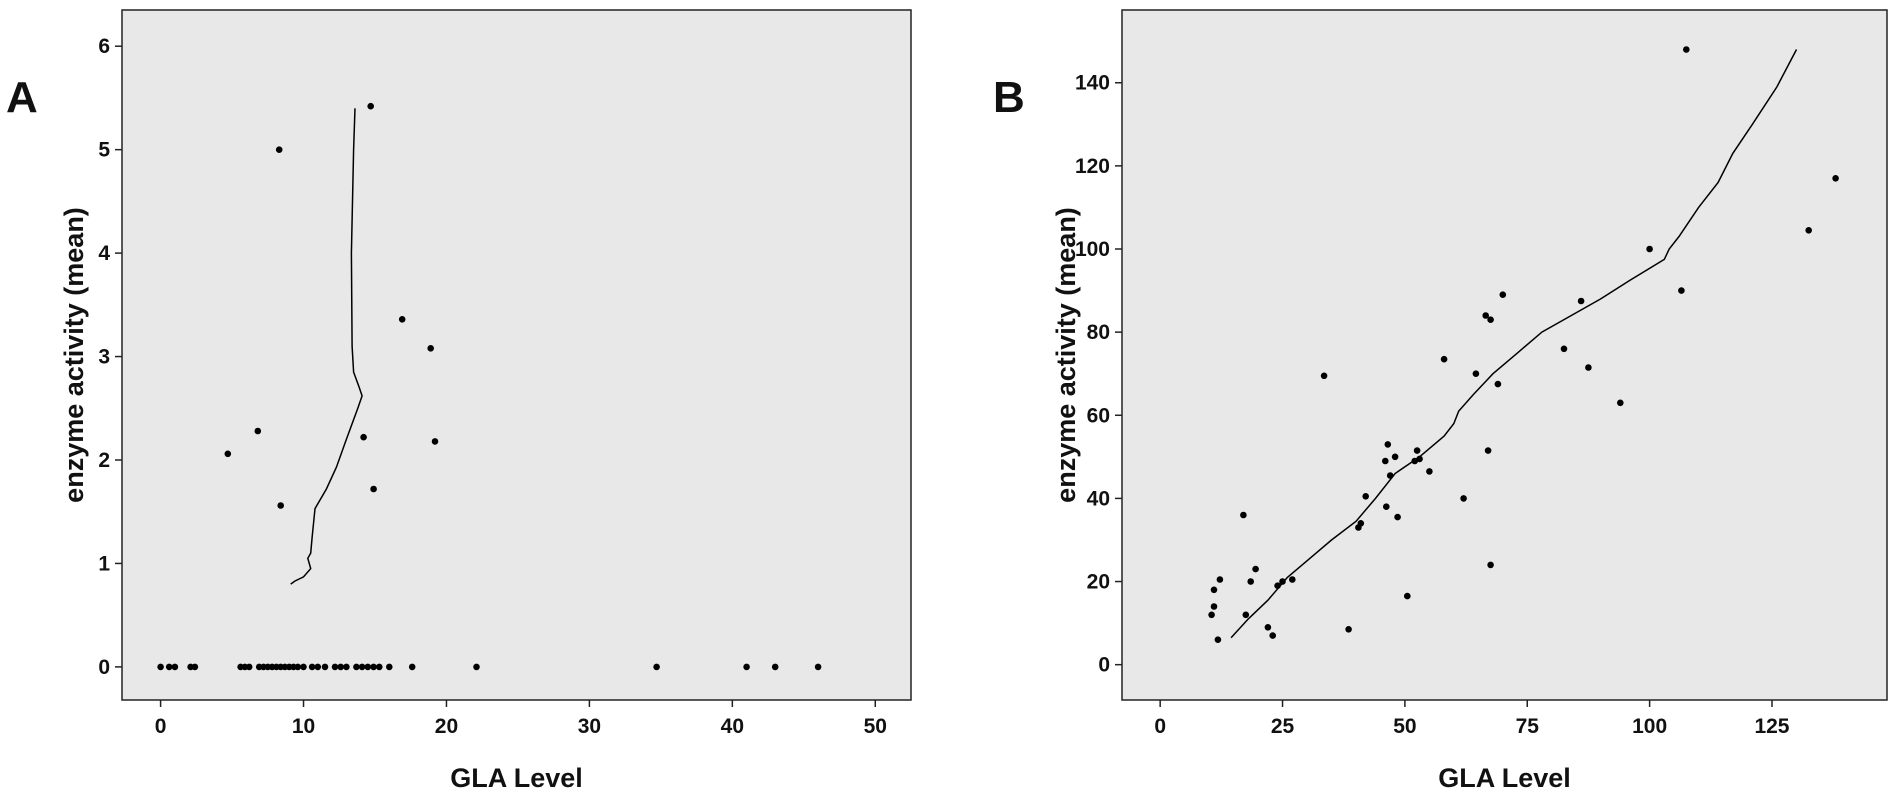 This screenshot has width=1898, height=800. I want to click on x-tick-label: 100, so click(1649, 726).